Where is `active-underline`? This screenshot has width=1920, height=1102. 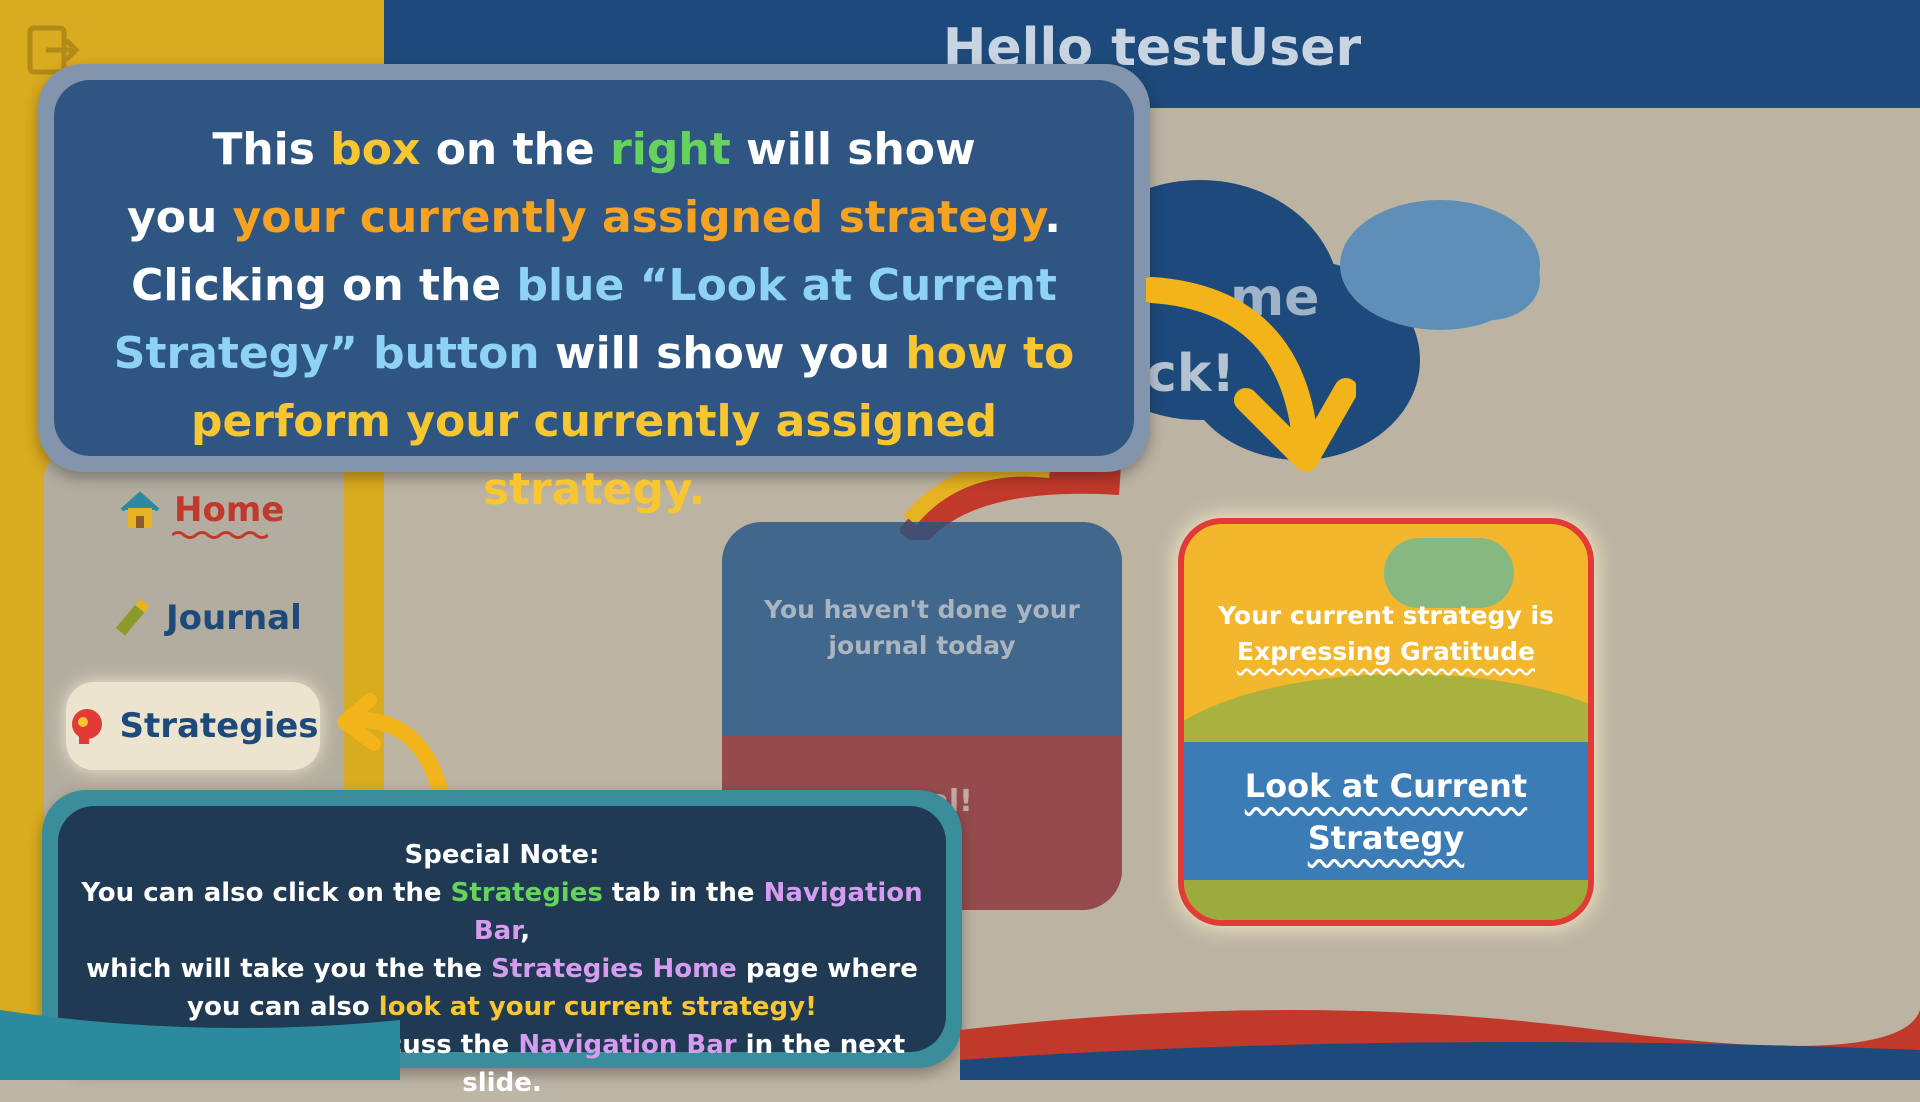
active-underline is located at coordinates (220, 535).